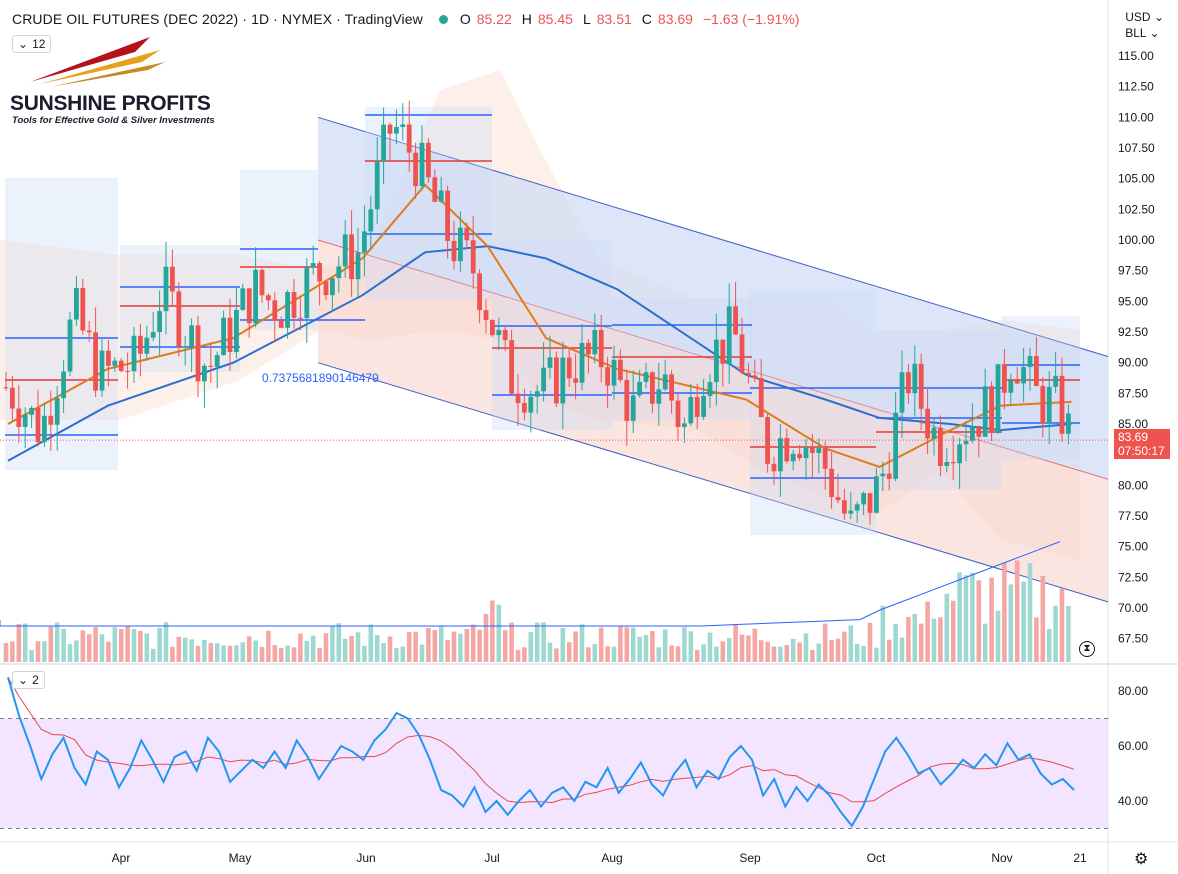 Image resolution: width=1178 pixels, height=874 pixels. Describe the element at coordinates (28, 680) in the screenshot. I see `pane2-collapse-button: ⌄ 2` at that location.